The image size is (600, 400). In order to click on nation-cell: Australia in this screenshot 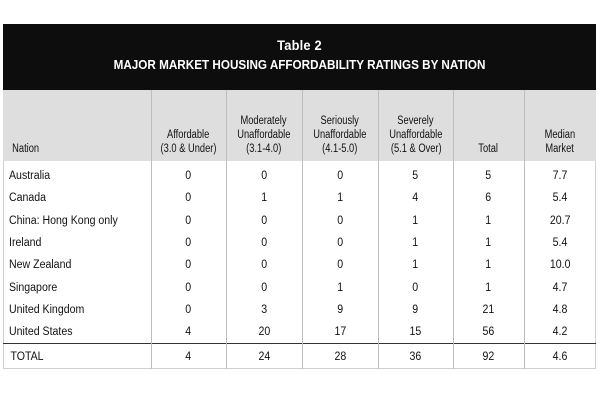, I will do `click(30, 176)`.